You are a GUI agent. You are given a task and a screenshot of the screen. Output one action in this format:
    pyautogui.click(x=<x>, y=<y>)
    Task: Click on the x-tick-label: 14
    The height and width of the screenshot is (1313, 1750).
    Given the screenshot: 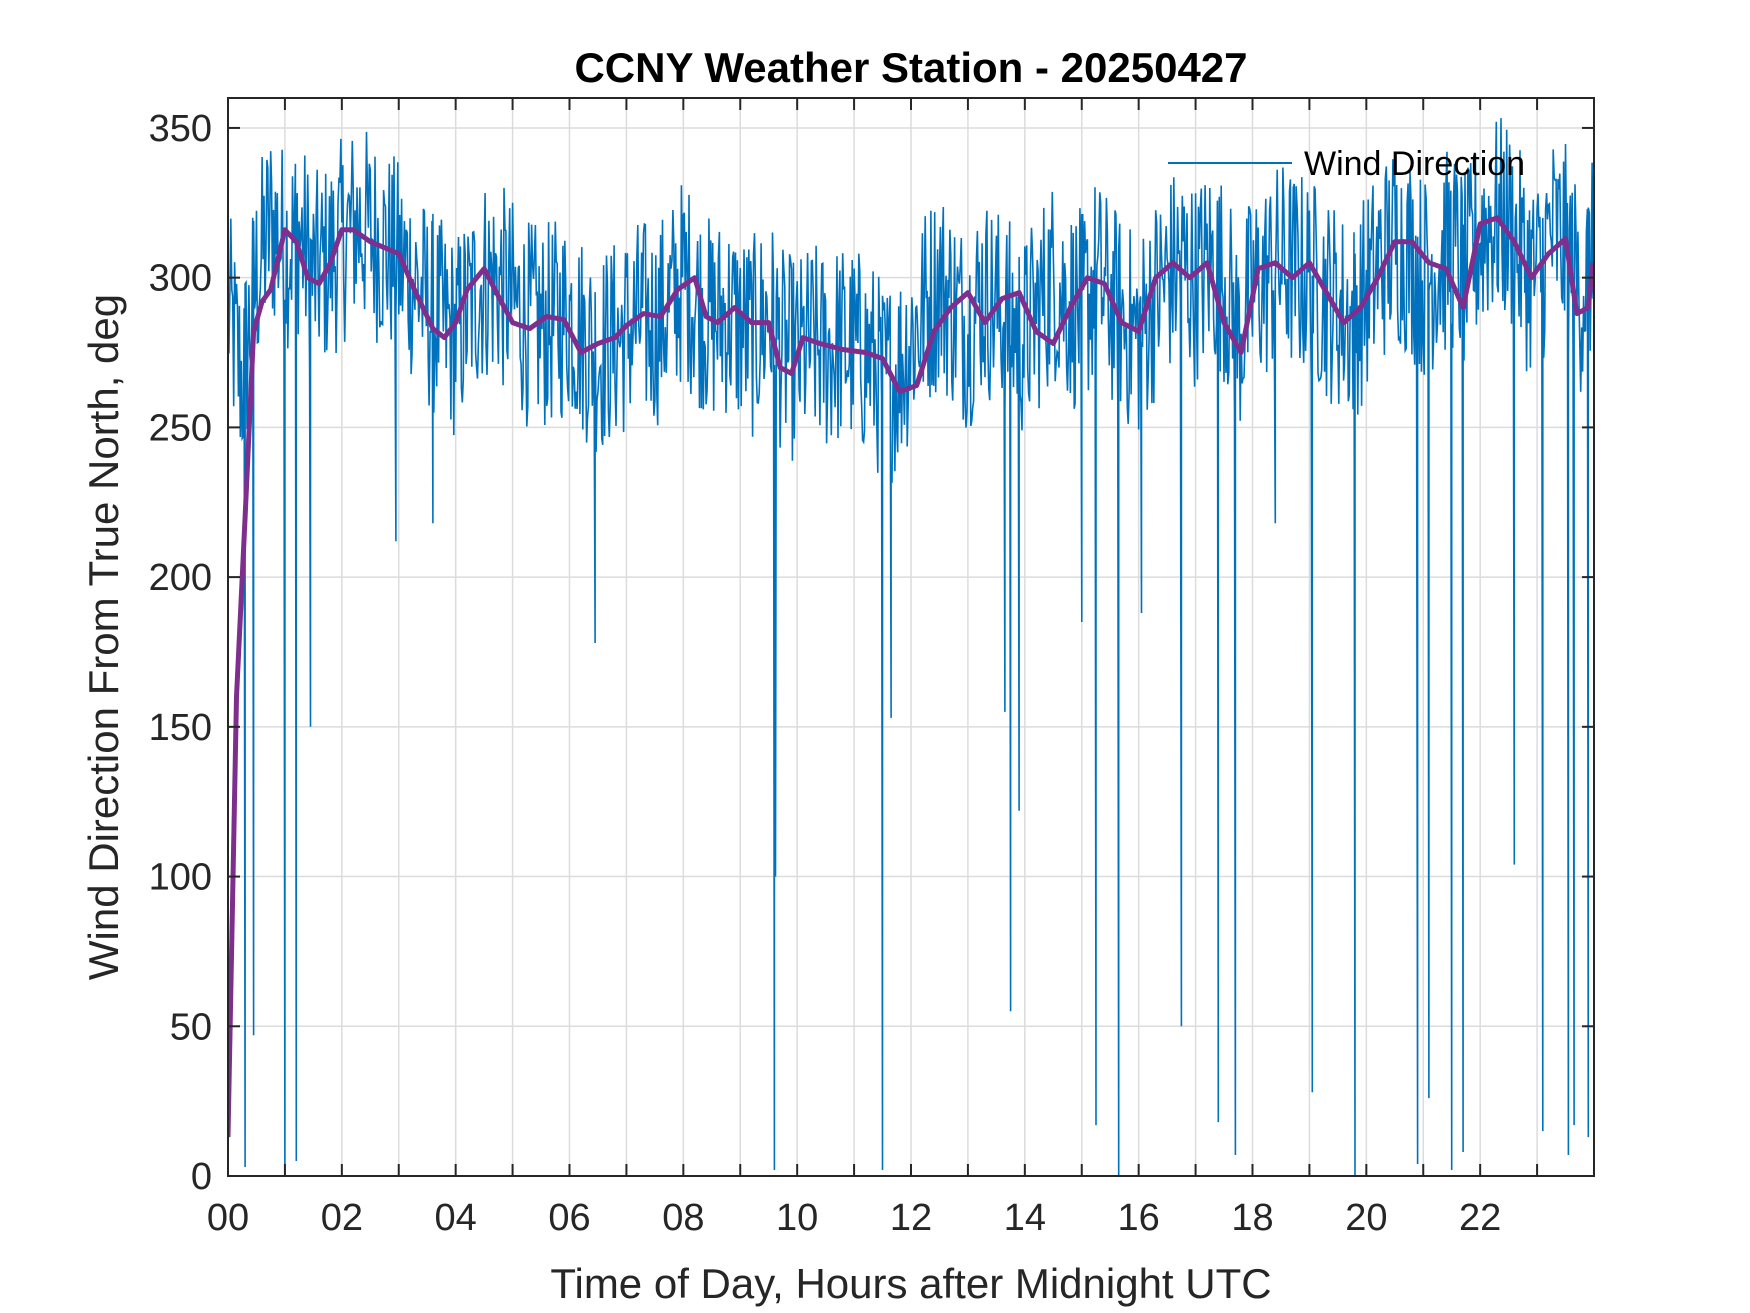 What is the action you would take?
    pyautogui.click(x=1025, y=1218)
    